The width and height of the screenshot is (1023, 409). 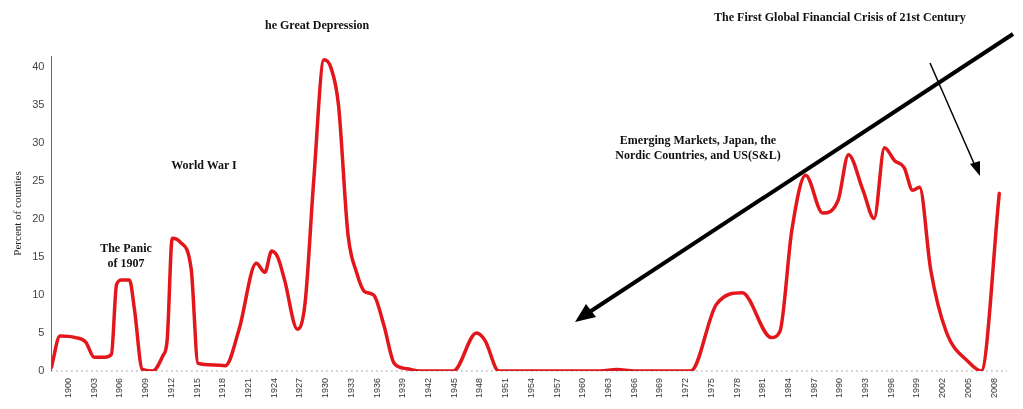 I want to click on x-tick-label: 1966, so click(x=633, y=388).